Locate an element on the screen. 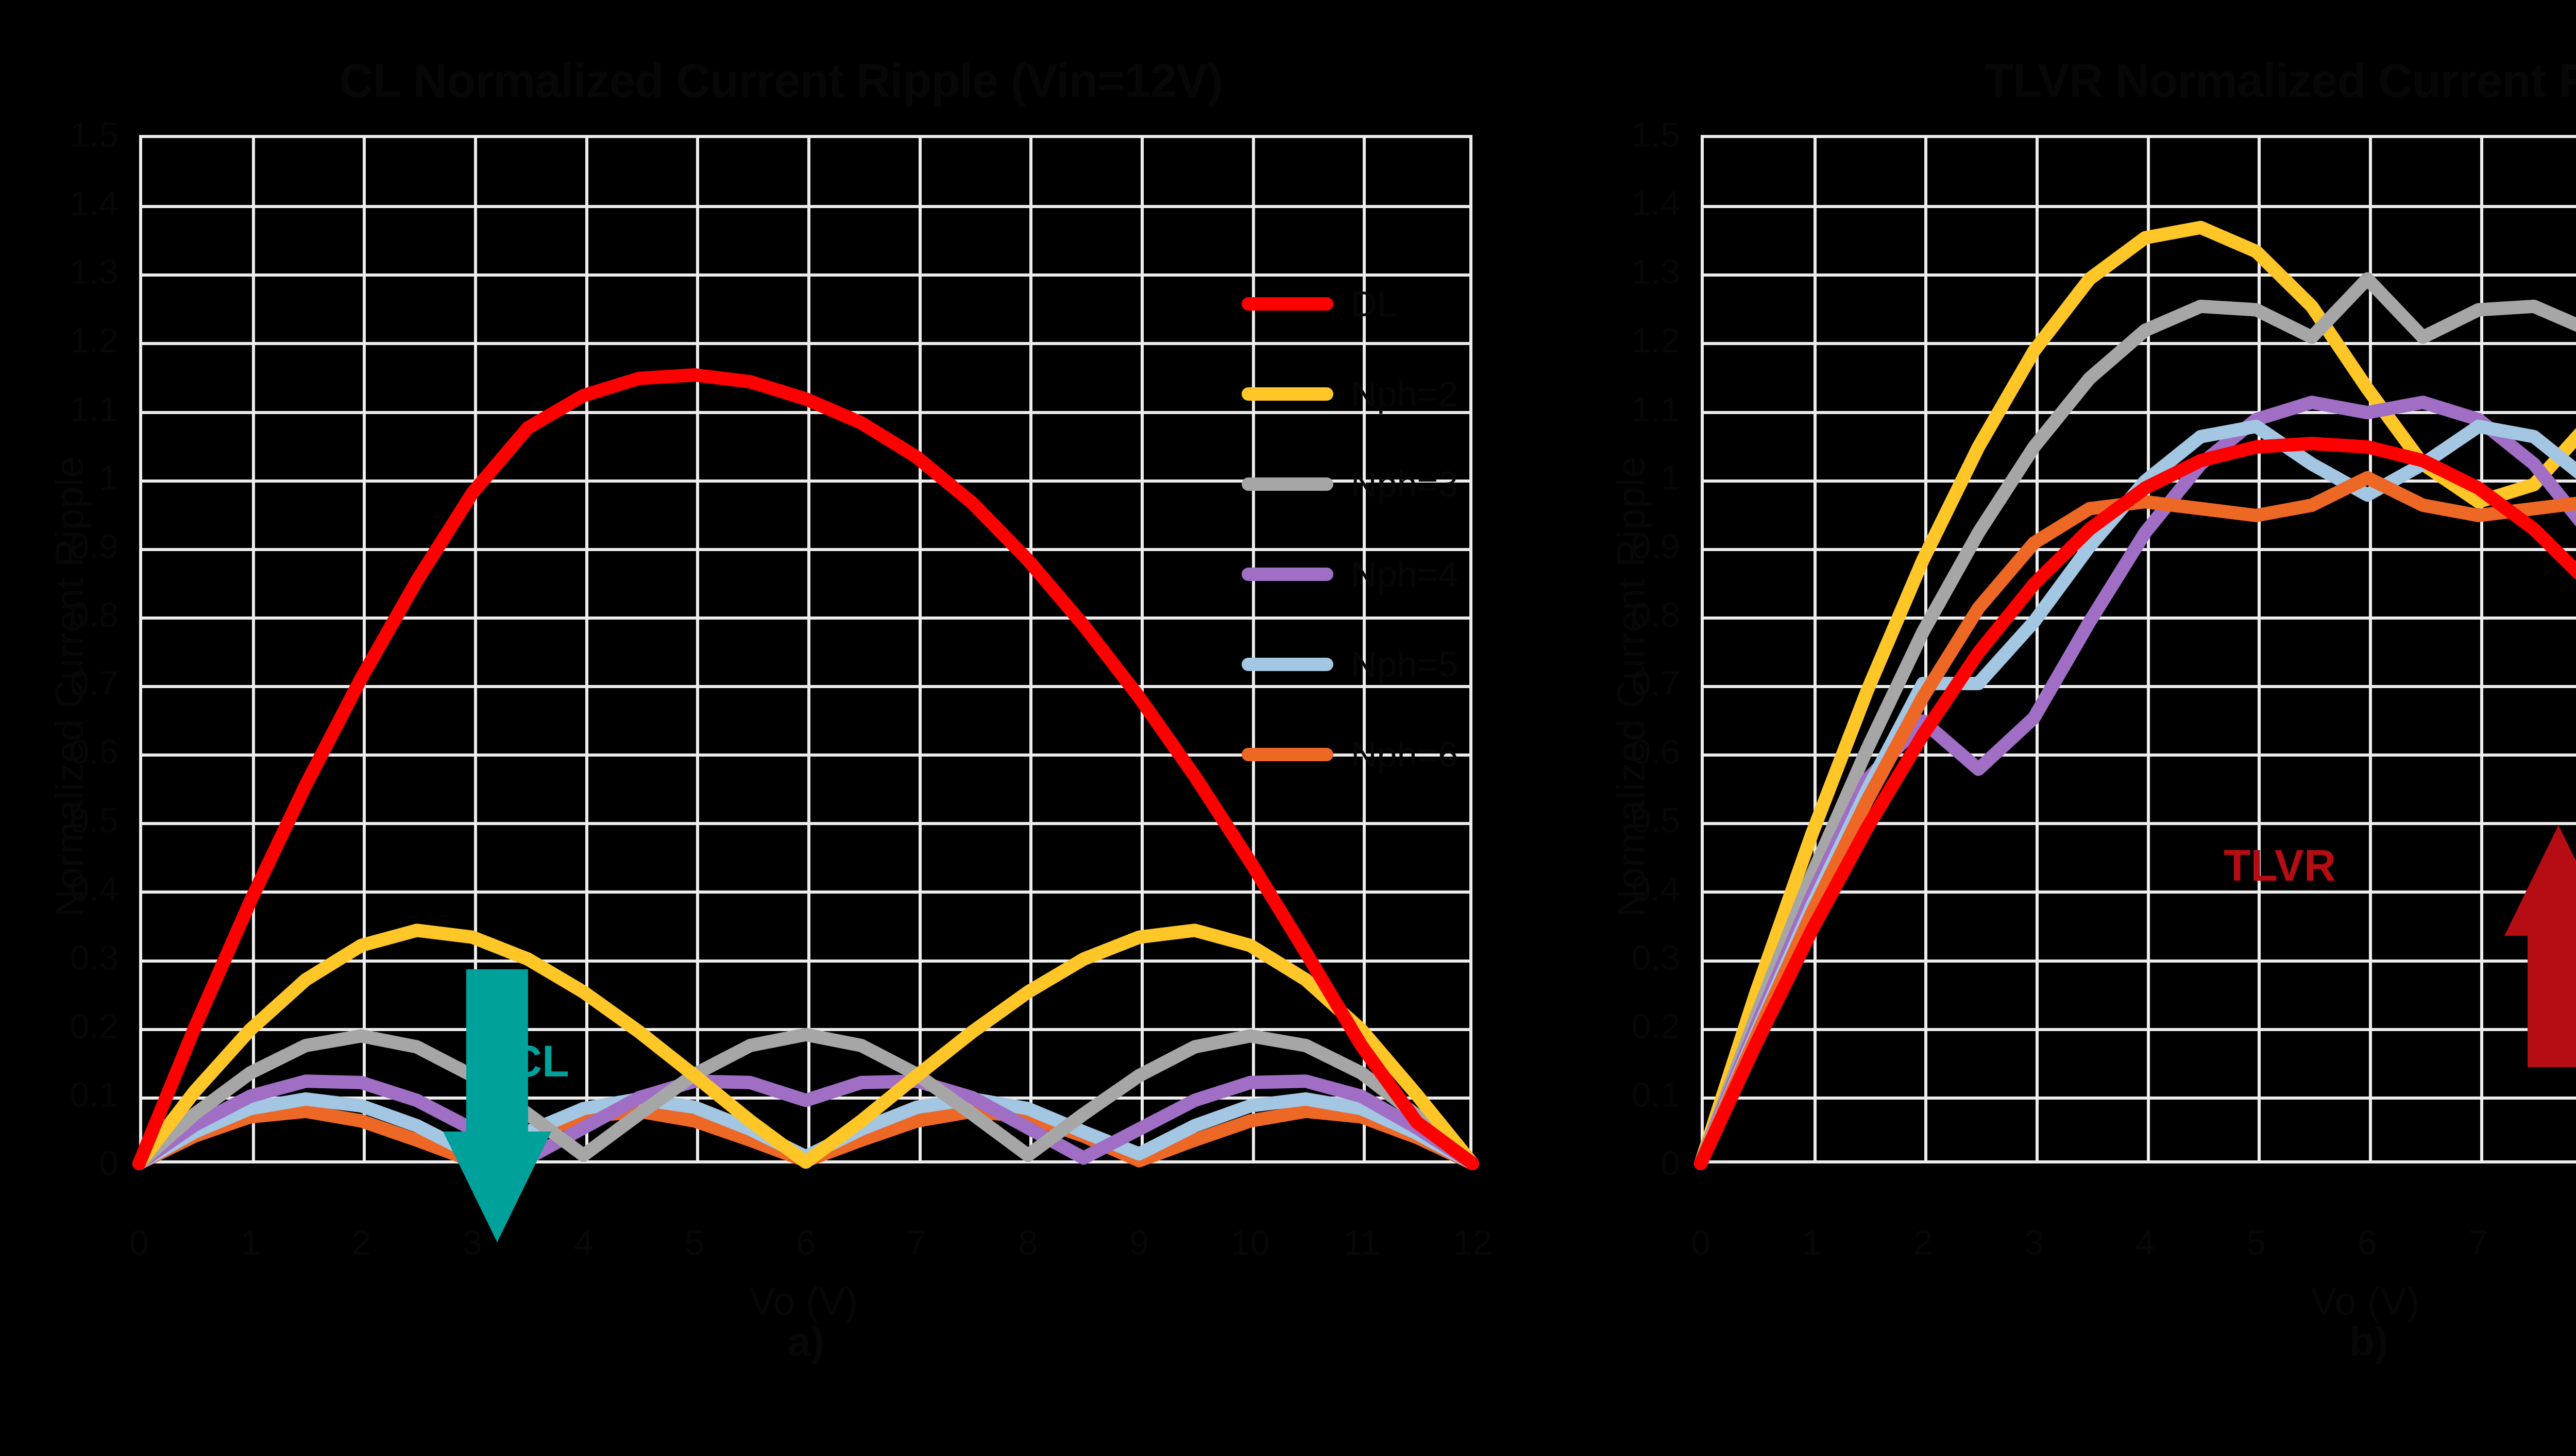 The height and width of the screenshot is (1456, 2576). annotation-arrow-up is located at coordinates (2540, 946).